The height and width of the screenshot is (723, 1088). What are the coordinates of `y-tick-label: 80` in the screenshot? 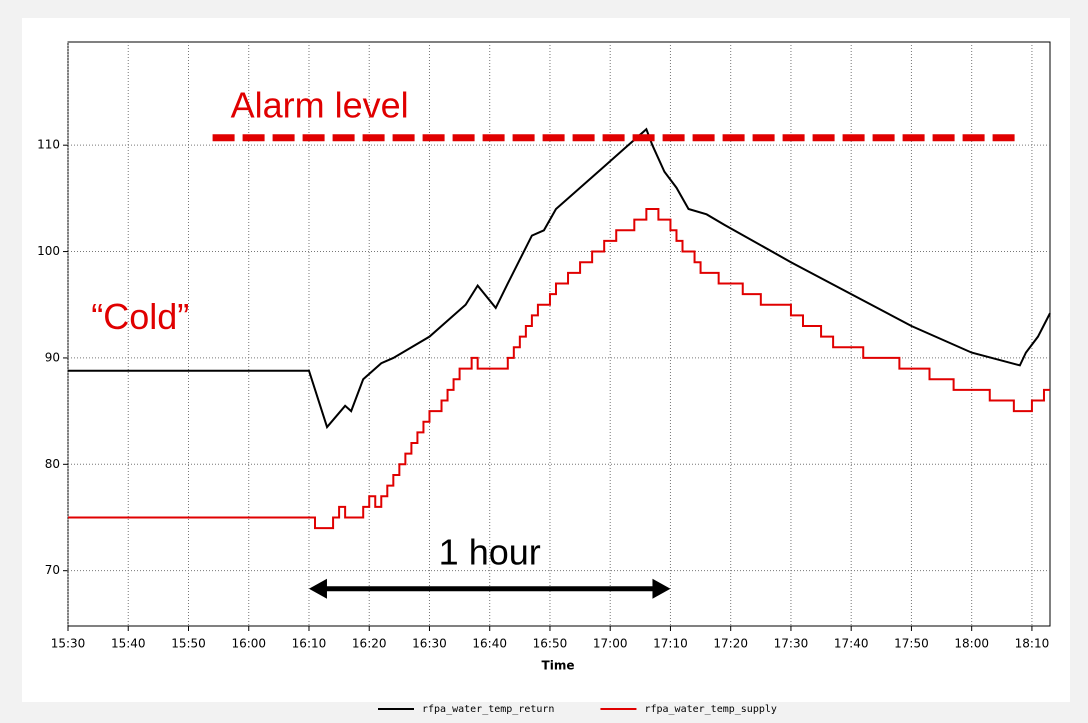 It's located at (52, 464).